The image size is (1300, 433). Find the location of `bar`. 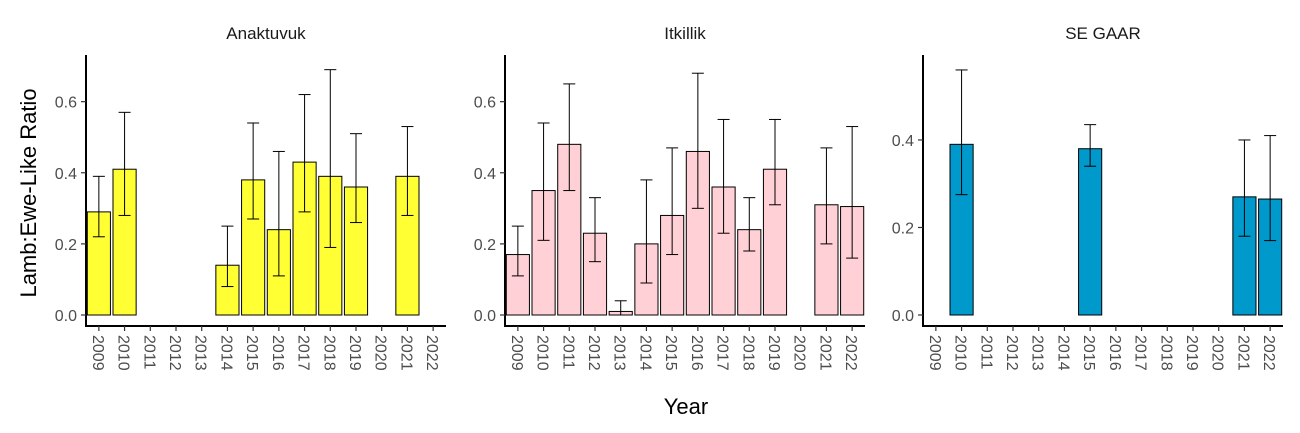

bar is located at coordinates (1090, 232).